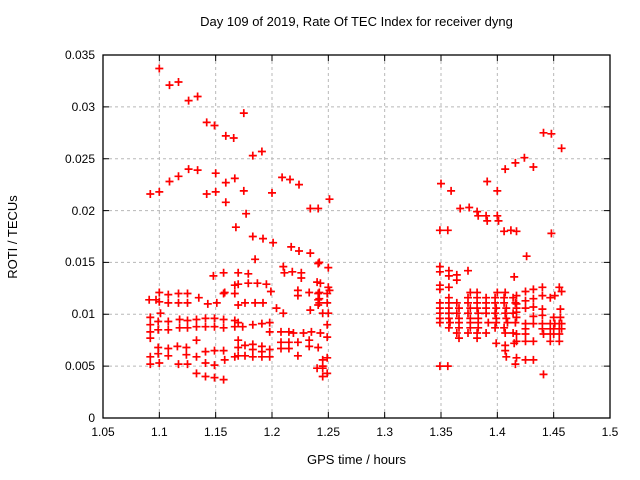 Image resolution: width=640 pixels, height=480 pixels. I want to click on x-tick-label: 1.25, so click(328, 432).